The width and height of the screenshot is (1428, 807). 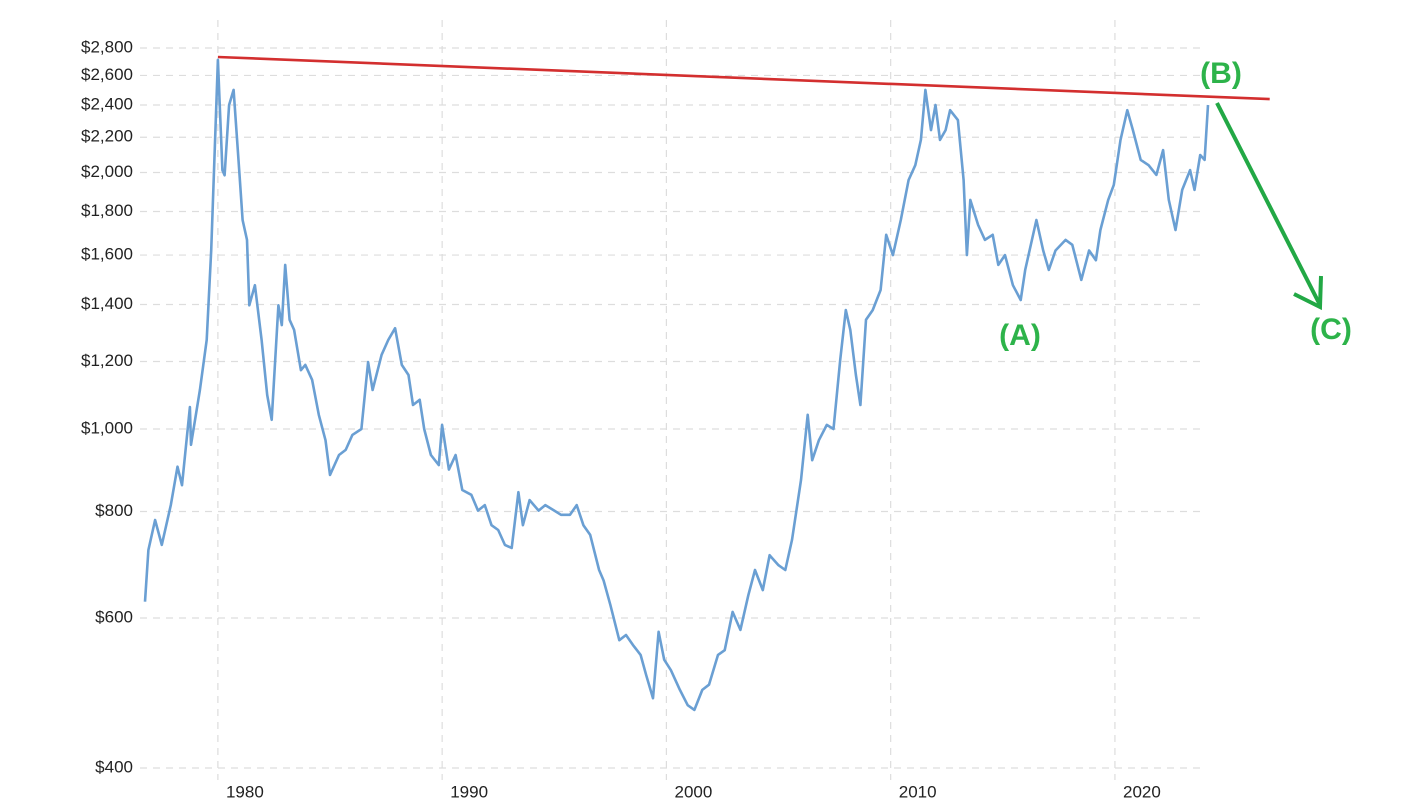 I want to click on y-tick-label: $400, so click(x=114, y=766).